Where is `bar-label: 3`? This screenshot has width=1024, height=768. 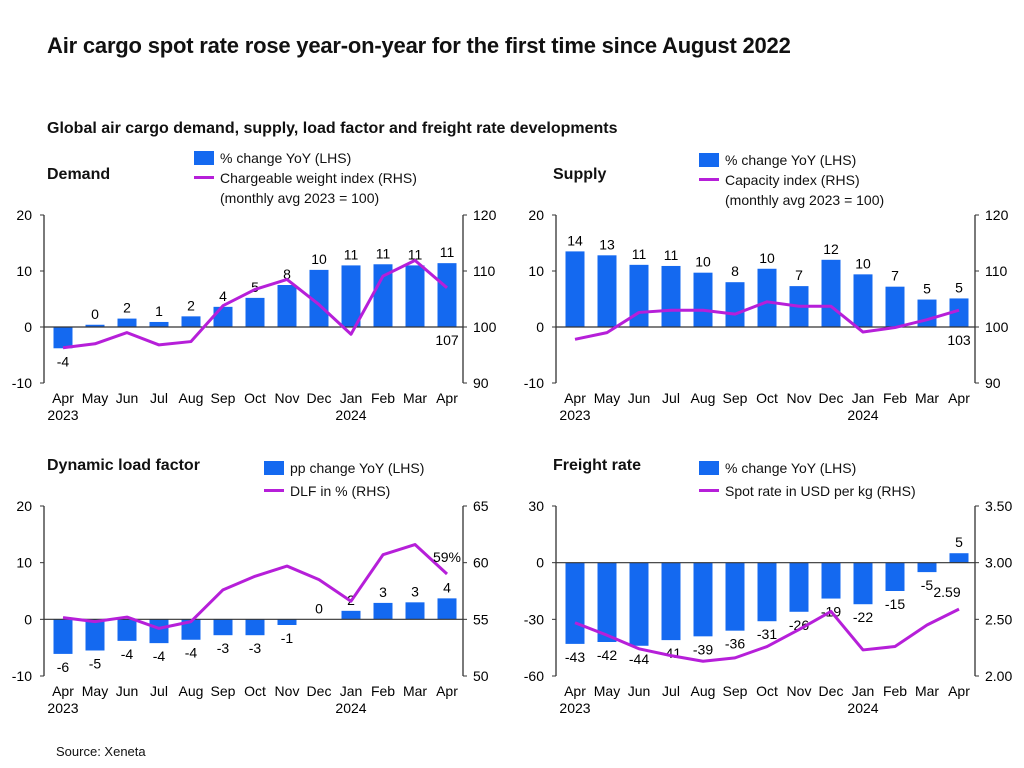 bar-label: 3 is located at coordinates (383, 592).